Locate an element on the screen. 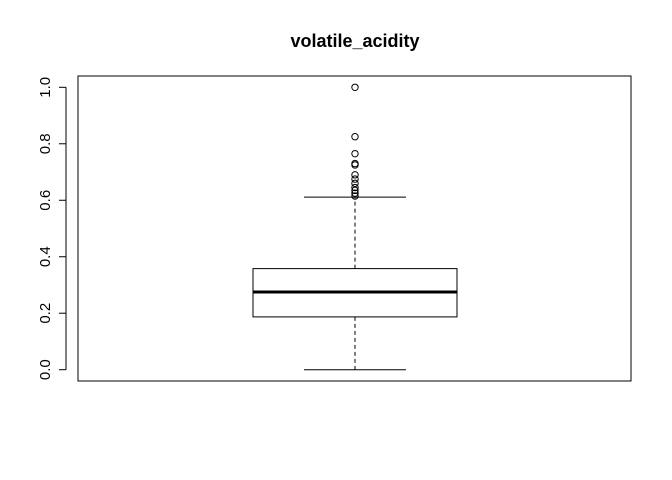 Image resolution: width=672 pixels, height=480 pixels. y-tick-label: 0.0 is located at coordinates (45, 369).